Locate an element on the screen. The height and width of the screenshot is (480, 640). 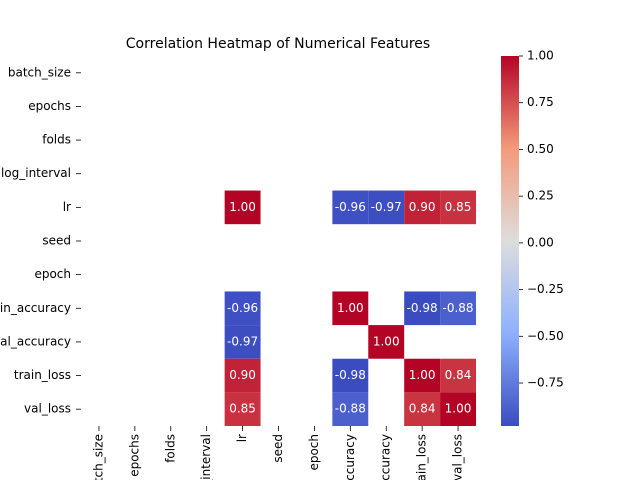
colorbar-tick-label: 0.00 is located at coordinates (540, 242).